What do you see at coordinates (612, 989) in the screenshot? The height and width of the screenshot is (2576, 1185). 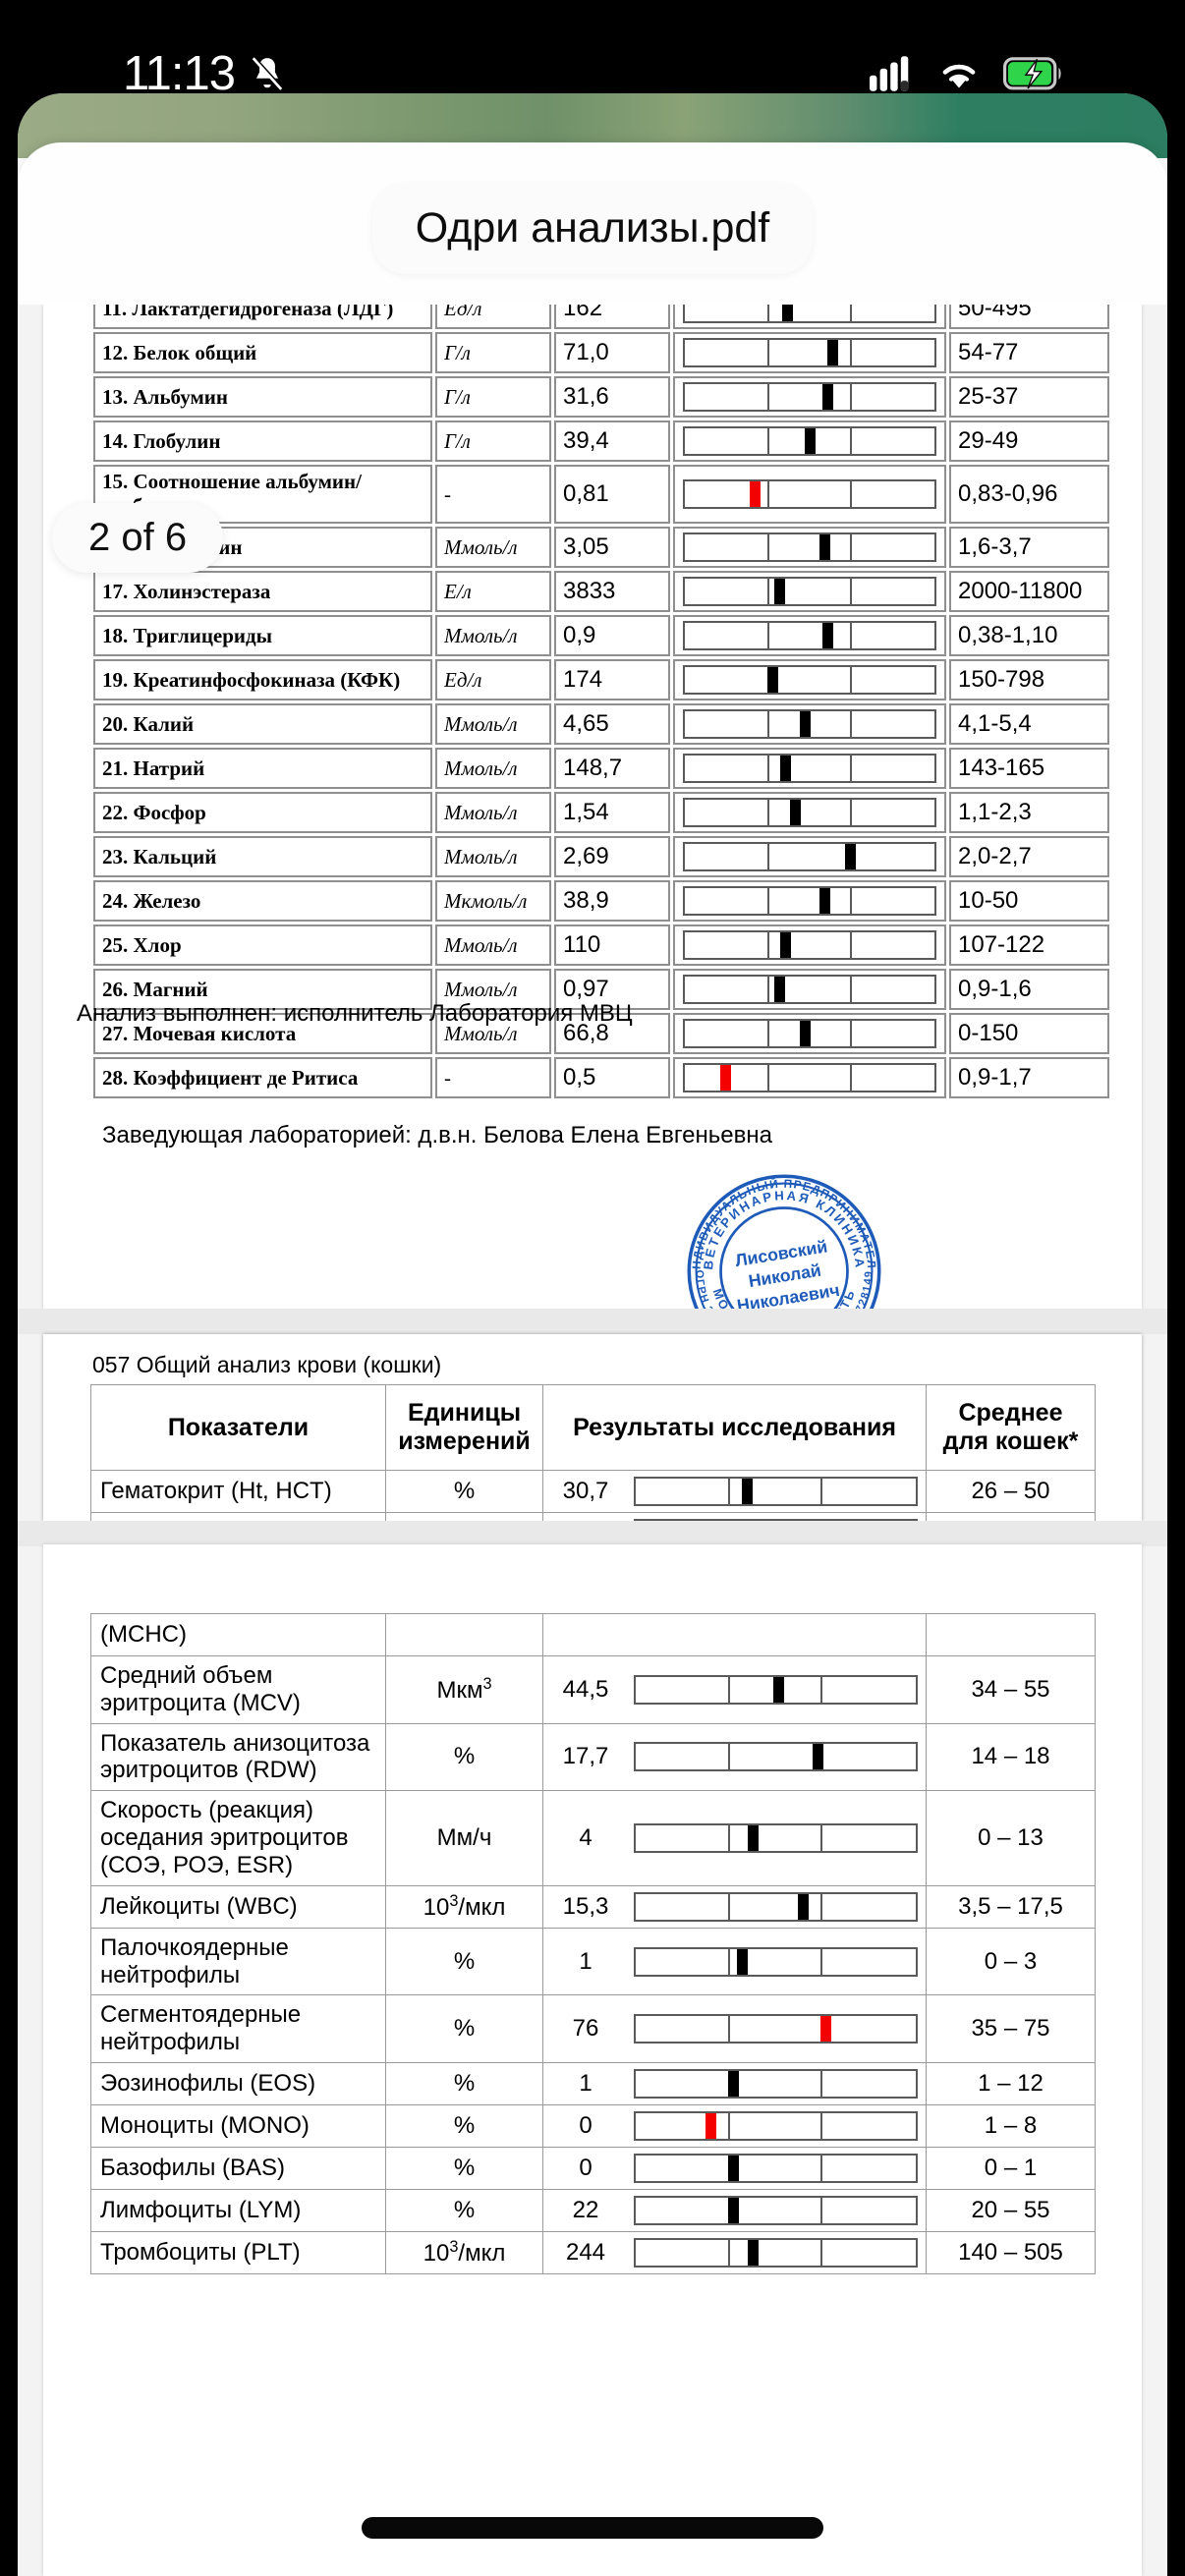 I see `row-value: 0,97` at bounding box center [612, 989].